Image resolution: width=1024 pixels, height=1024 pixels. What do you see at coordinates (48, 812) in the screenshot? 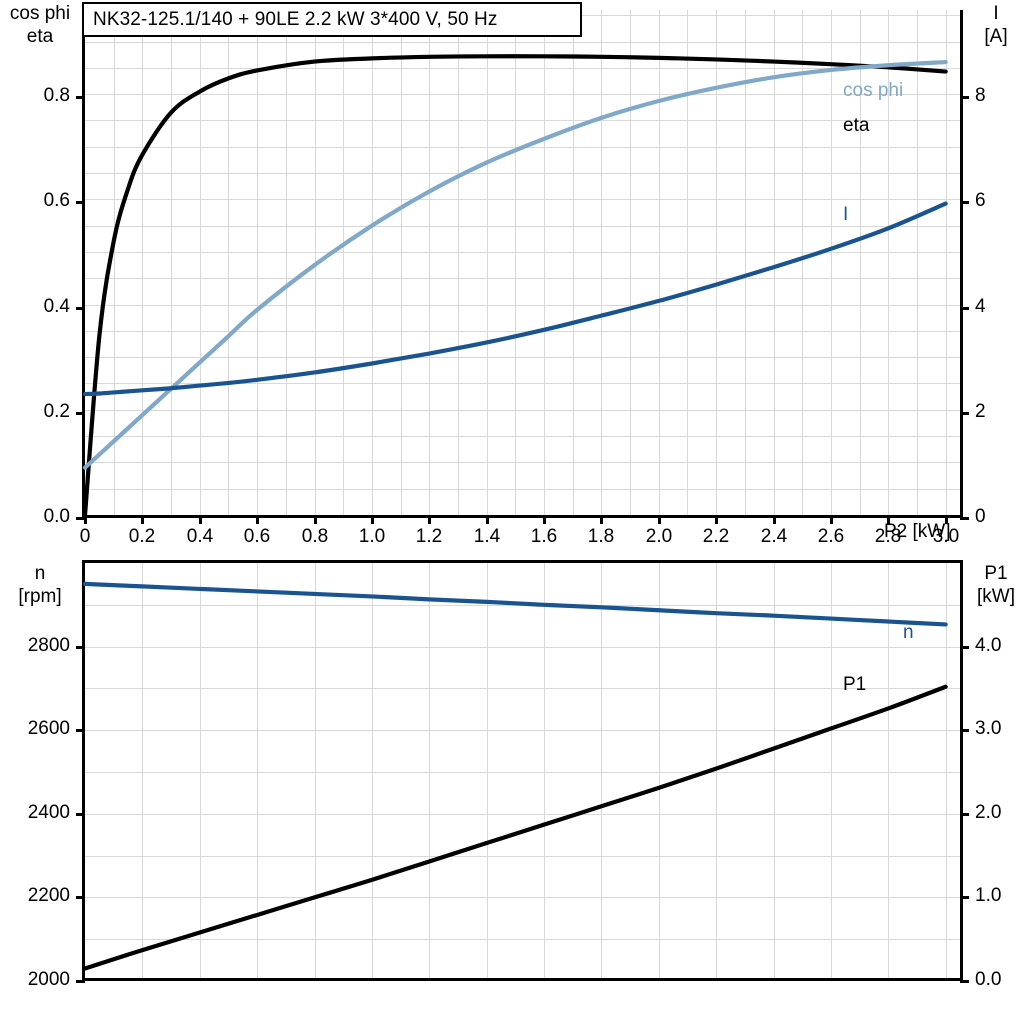
I see `tick-label: 2400` at bounding box center [48, 812].